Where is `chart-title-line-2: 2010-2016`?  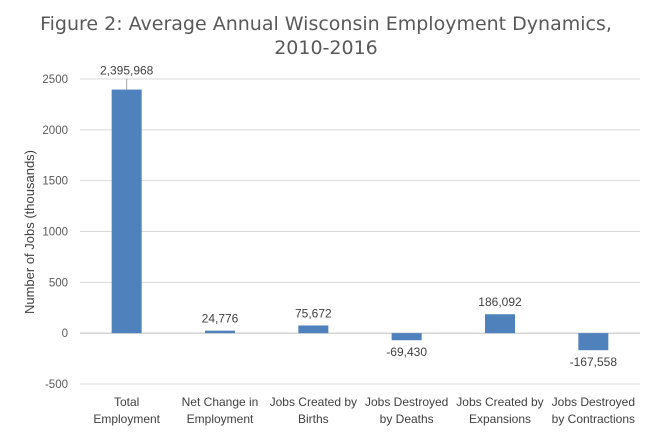
chart-title-line-2: 2010-2016 is located at coordinates (326, 48).